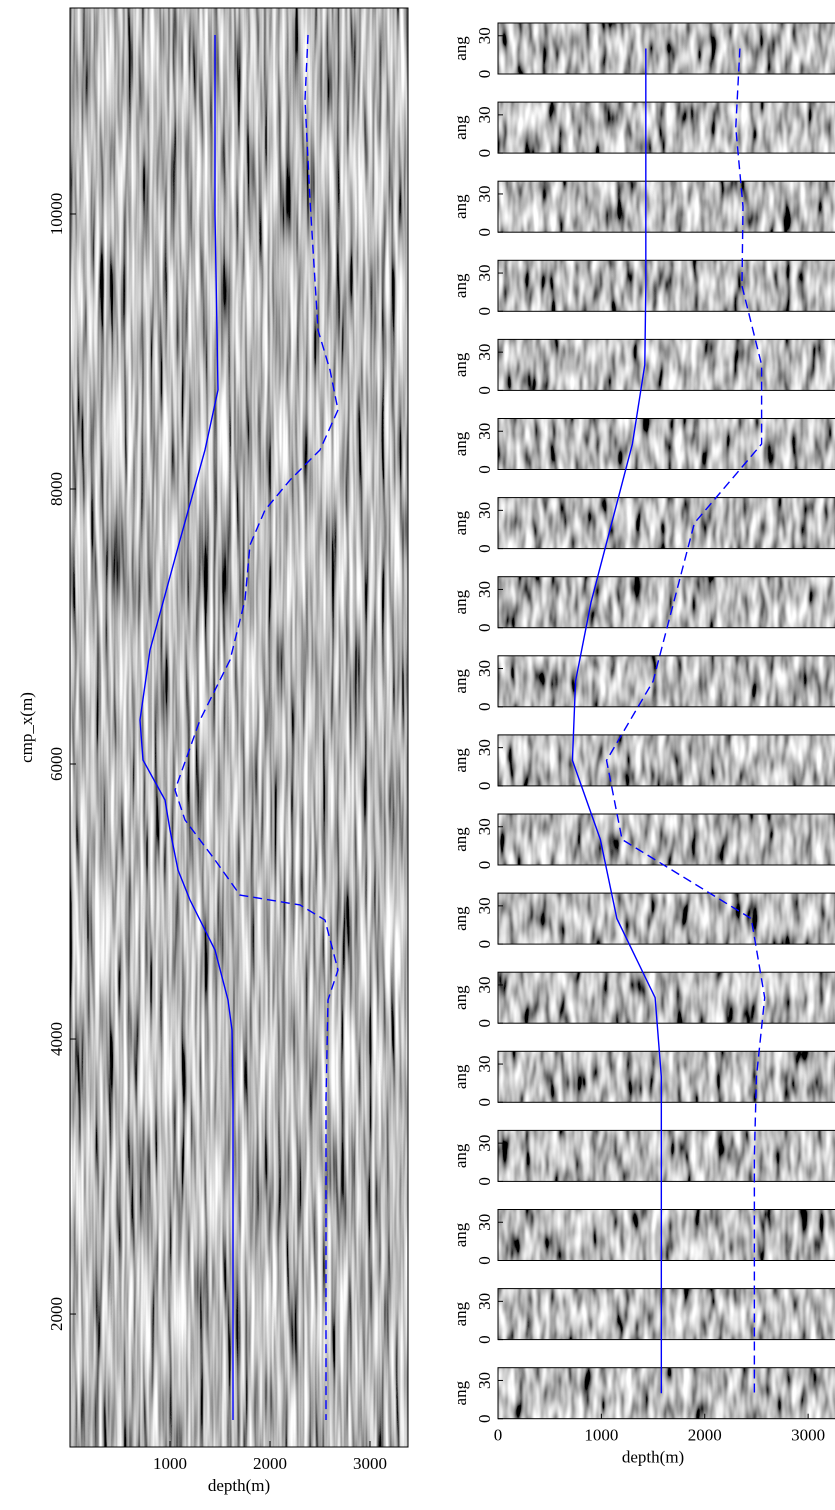 This screenshot has width=835, height=1510. What do you see at coordinates (56, 1039) in the screenshot?
I see `y-tick-label: 4000` at bounding box center [56, 1039].